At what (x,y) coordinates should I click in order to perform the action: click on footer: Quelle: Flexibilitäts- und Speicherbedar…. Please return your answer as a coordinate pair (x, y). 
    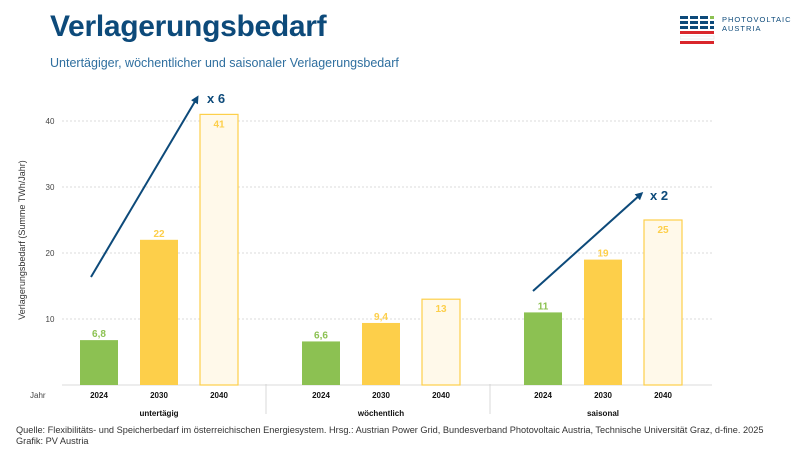
    Looking at the image, I should click on (389, 436).